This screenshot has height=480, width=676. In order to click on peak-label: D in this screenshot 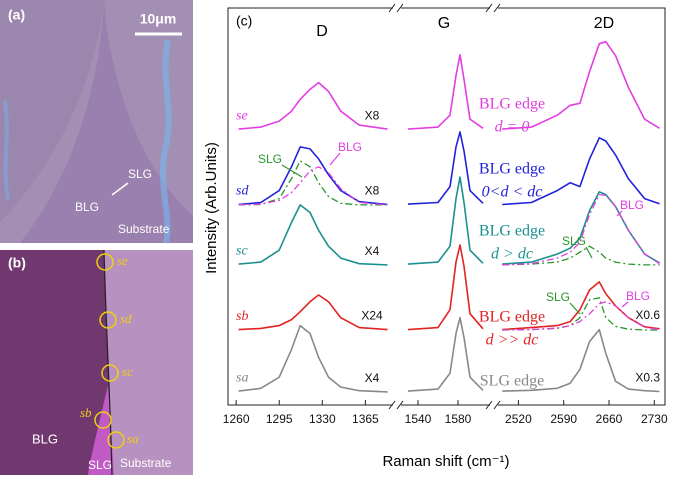, I will do `click(322, 31)`.